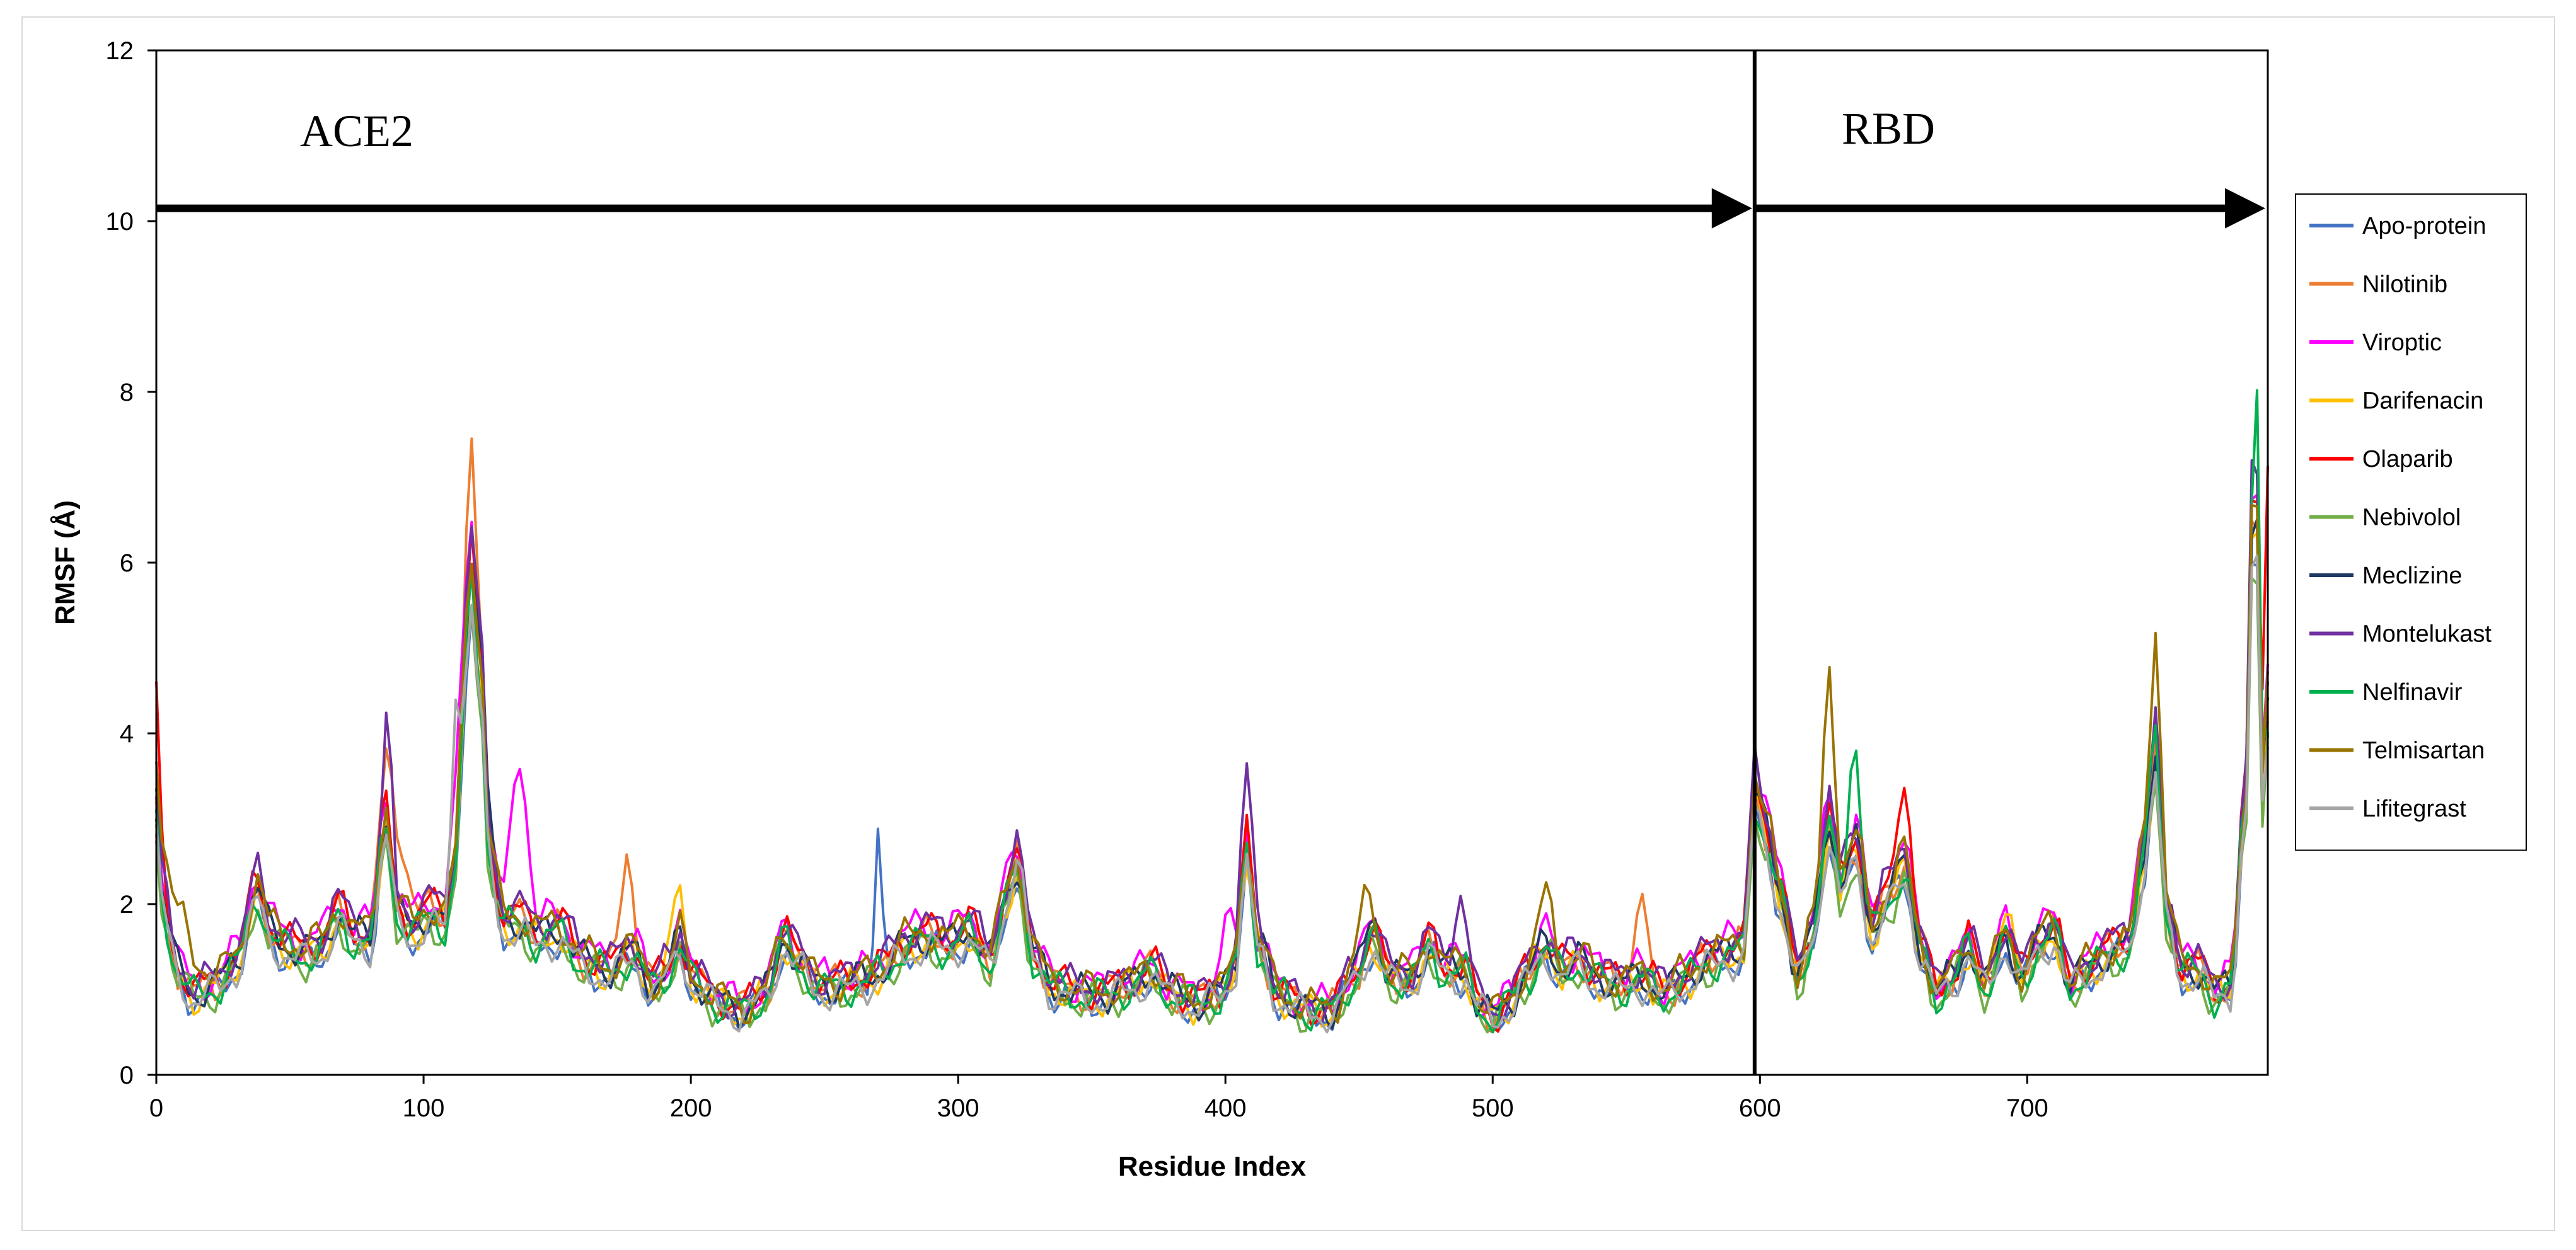  Describe the element at coordinates (2027, 1108) in the screenshot. I see `x-tick-label: 700` at that location.